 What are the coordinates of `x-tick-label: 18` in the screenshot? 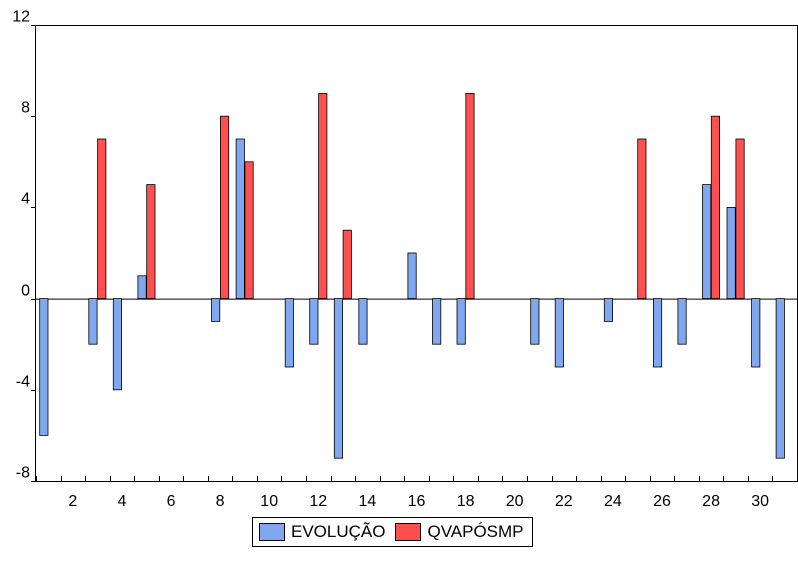 It's located at (466, 501).